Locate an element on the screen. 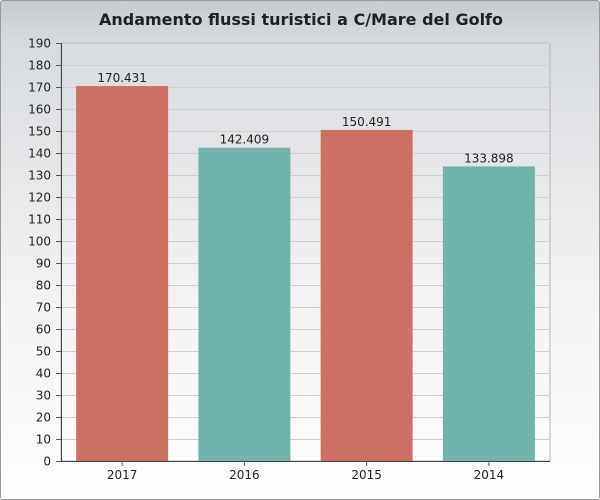 The image size is (600, 500). y-tick-label: 170 is located at coordinates (39, 88).